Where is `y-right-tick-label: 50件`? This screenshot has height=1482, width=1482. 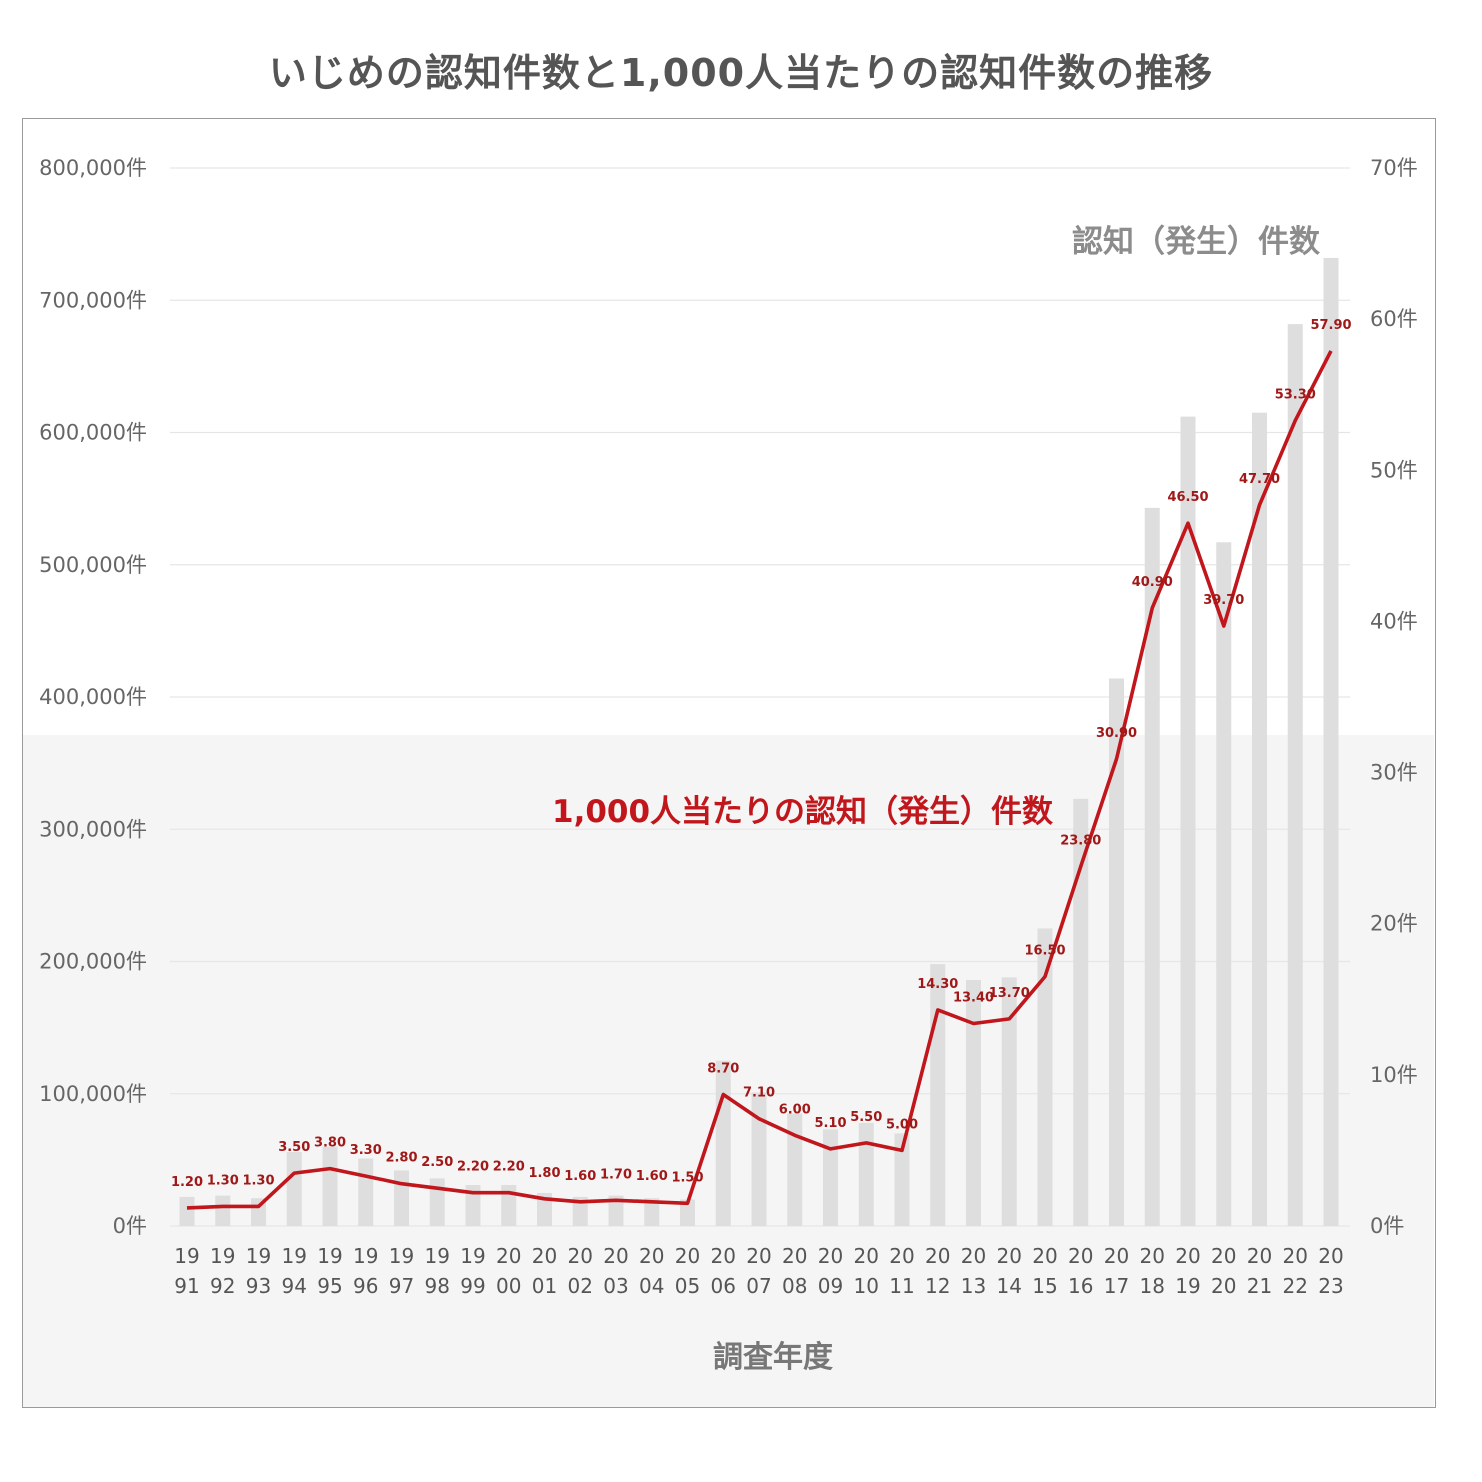 y-right-tick-label: 50件 is located at coordinates (1394, 470).